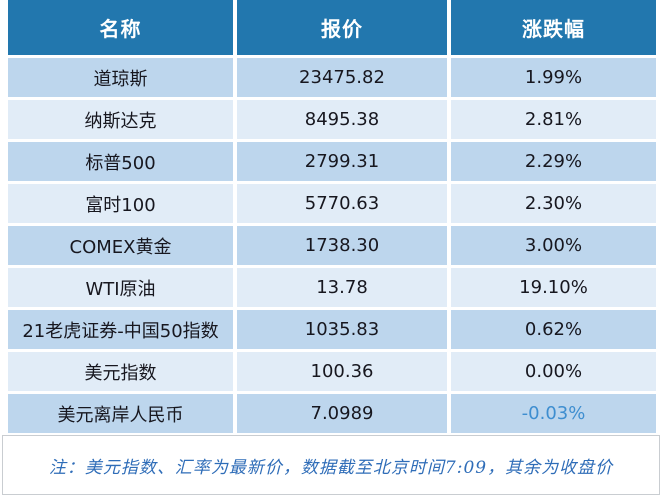 This screenshot has height=498, width=665. I want to click on column-header-price: 报价, so click(342, 27).